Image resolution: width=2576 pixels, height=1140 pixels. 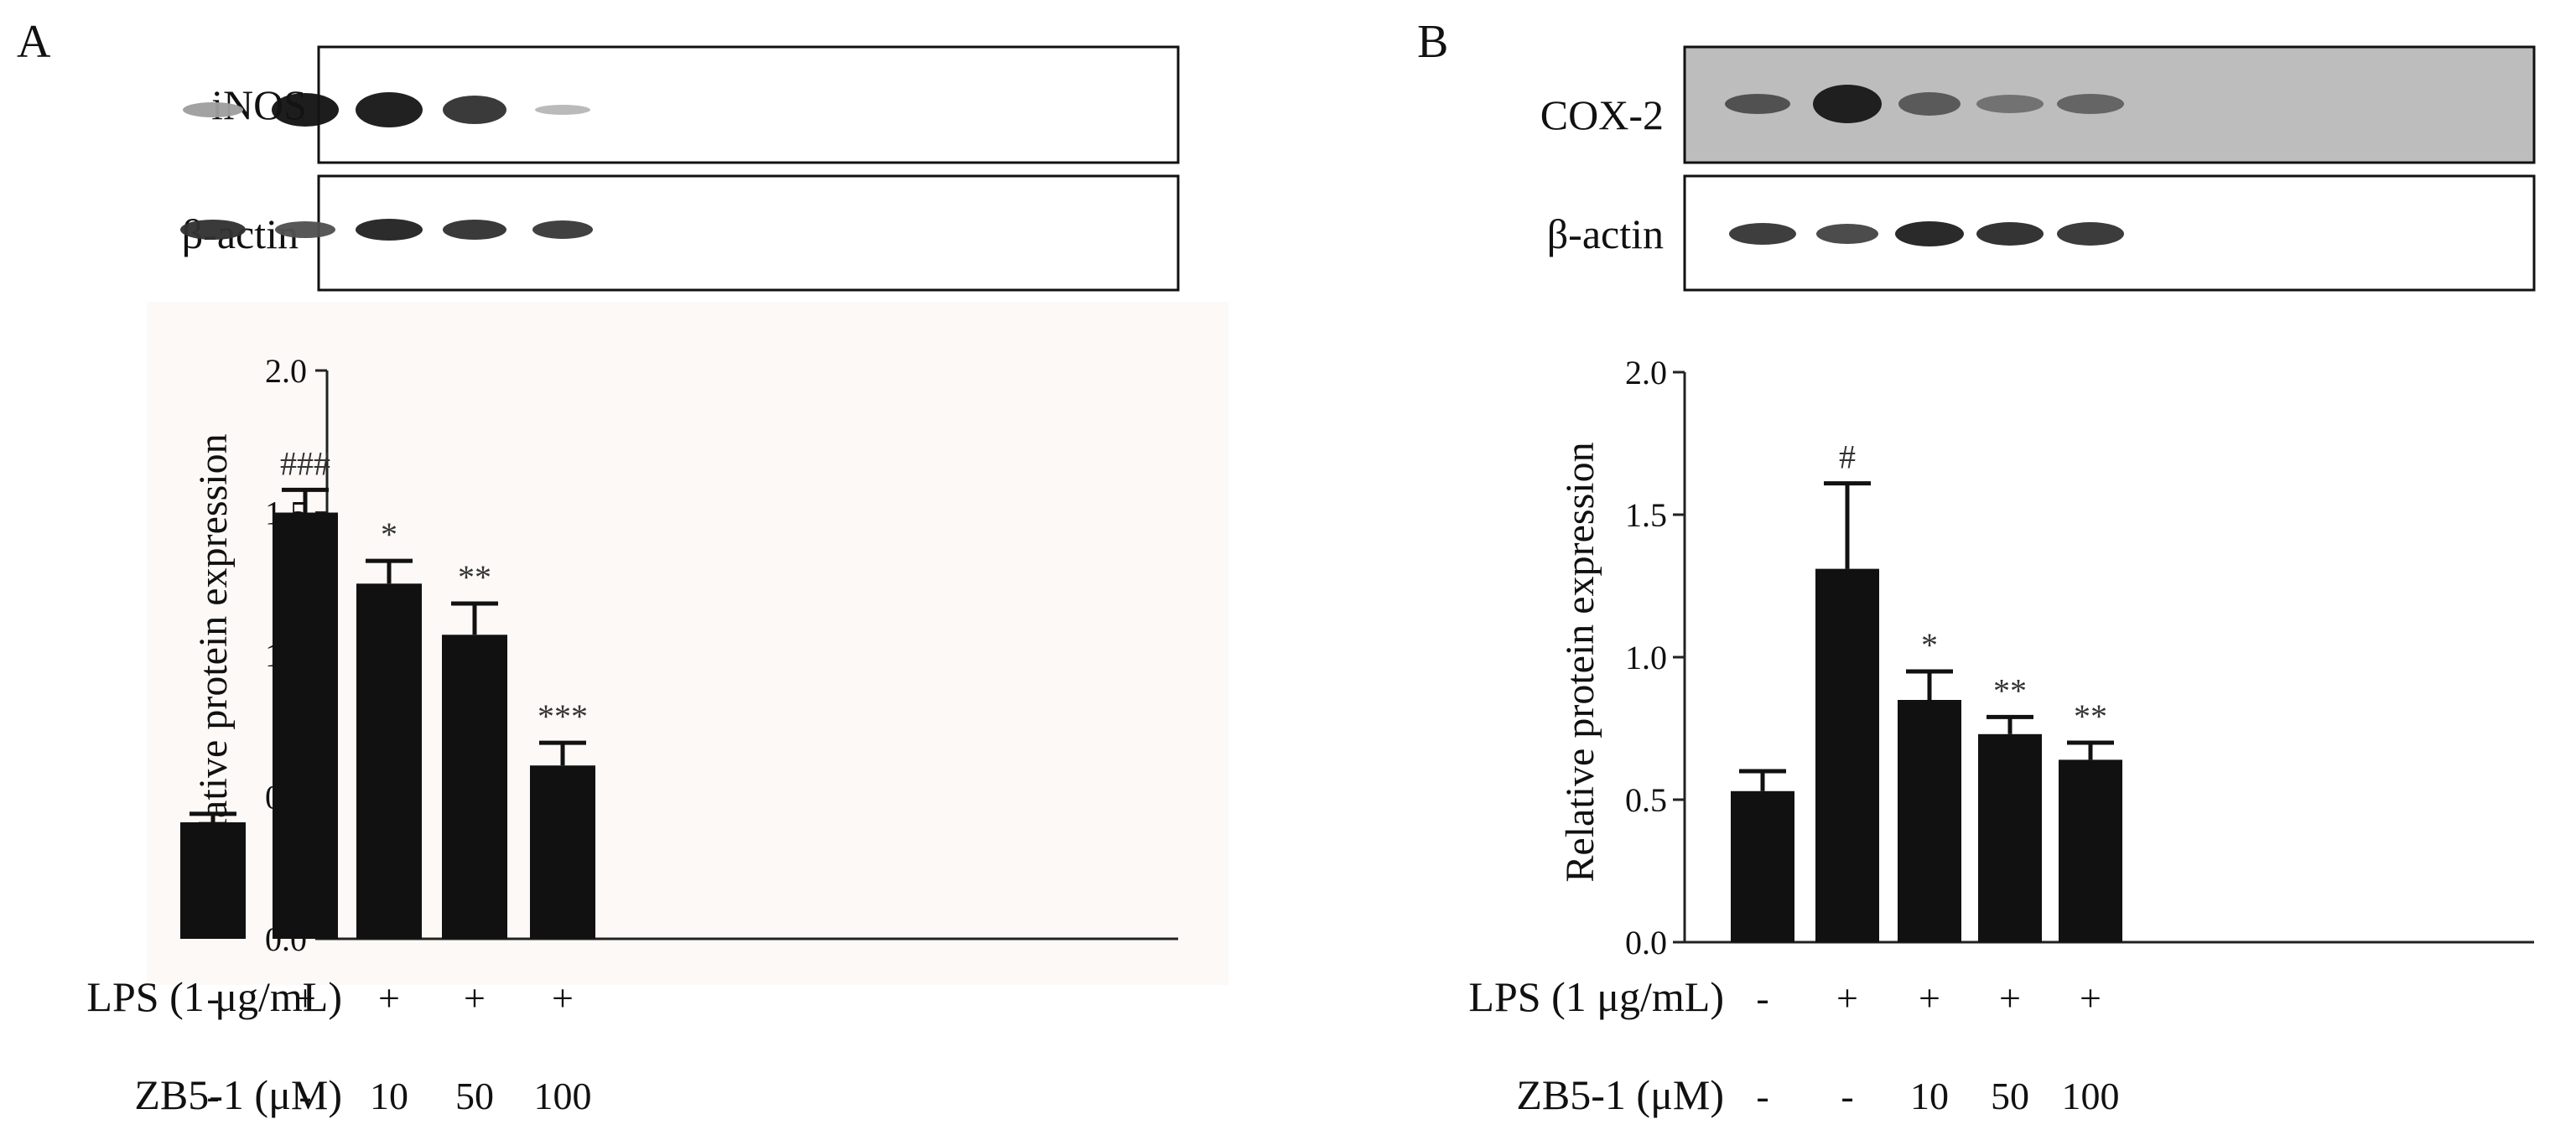 What do you see at coordinates (2091, 1096) in the screenshot?
I see `zb5-value-b-5: 100` at bounding box center [2091, 1096].